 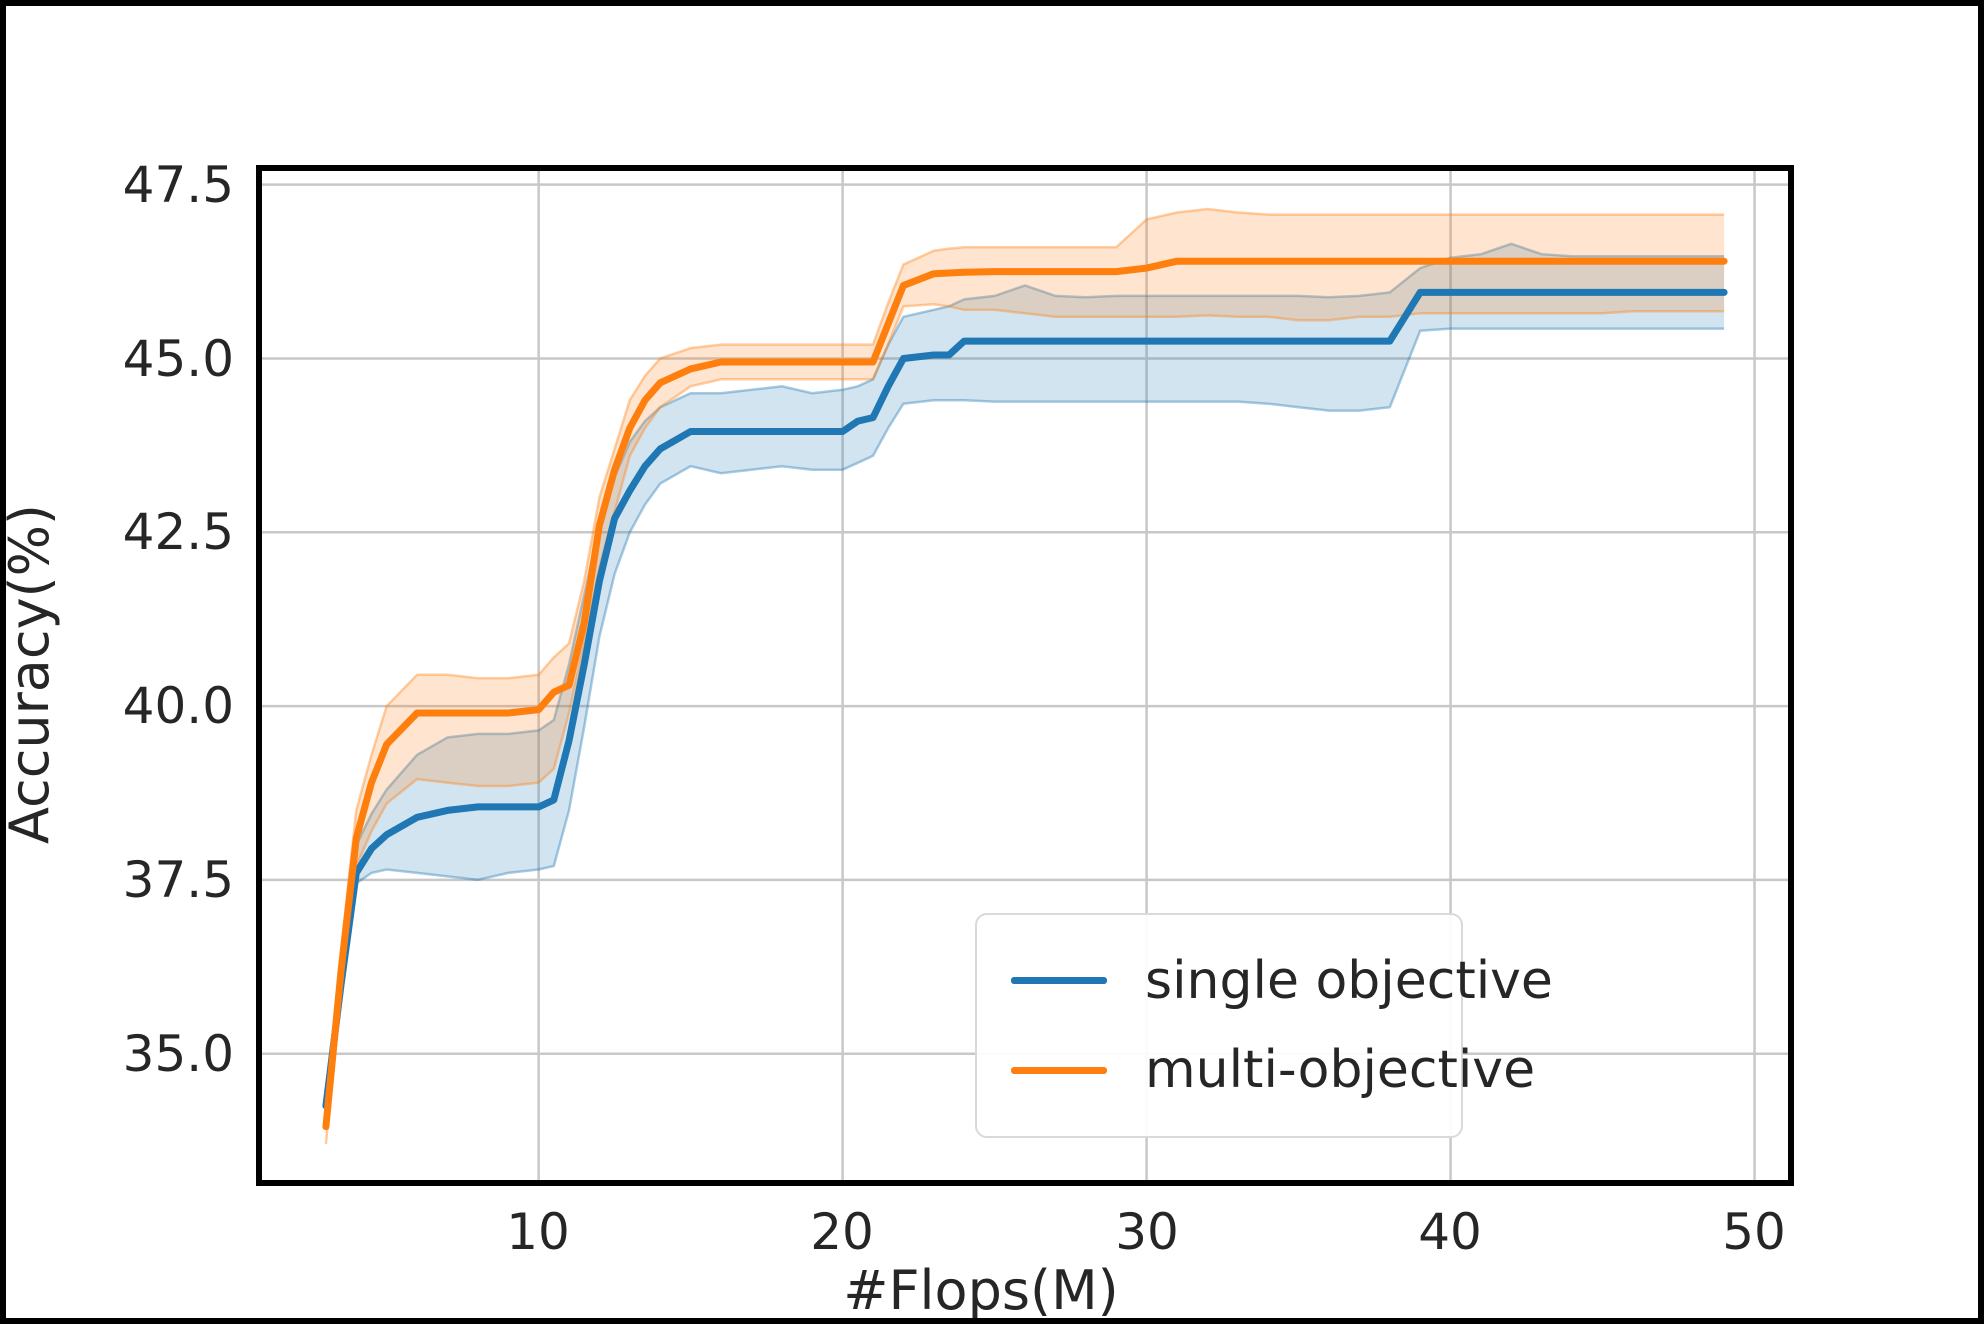 What do you see at coordinates (538, 1232) in the screenshot?
I see `x-tick: 10` at bounding box center [538, 1232].